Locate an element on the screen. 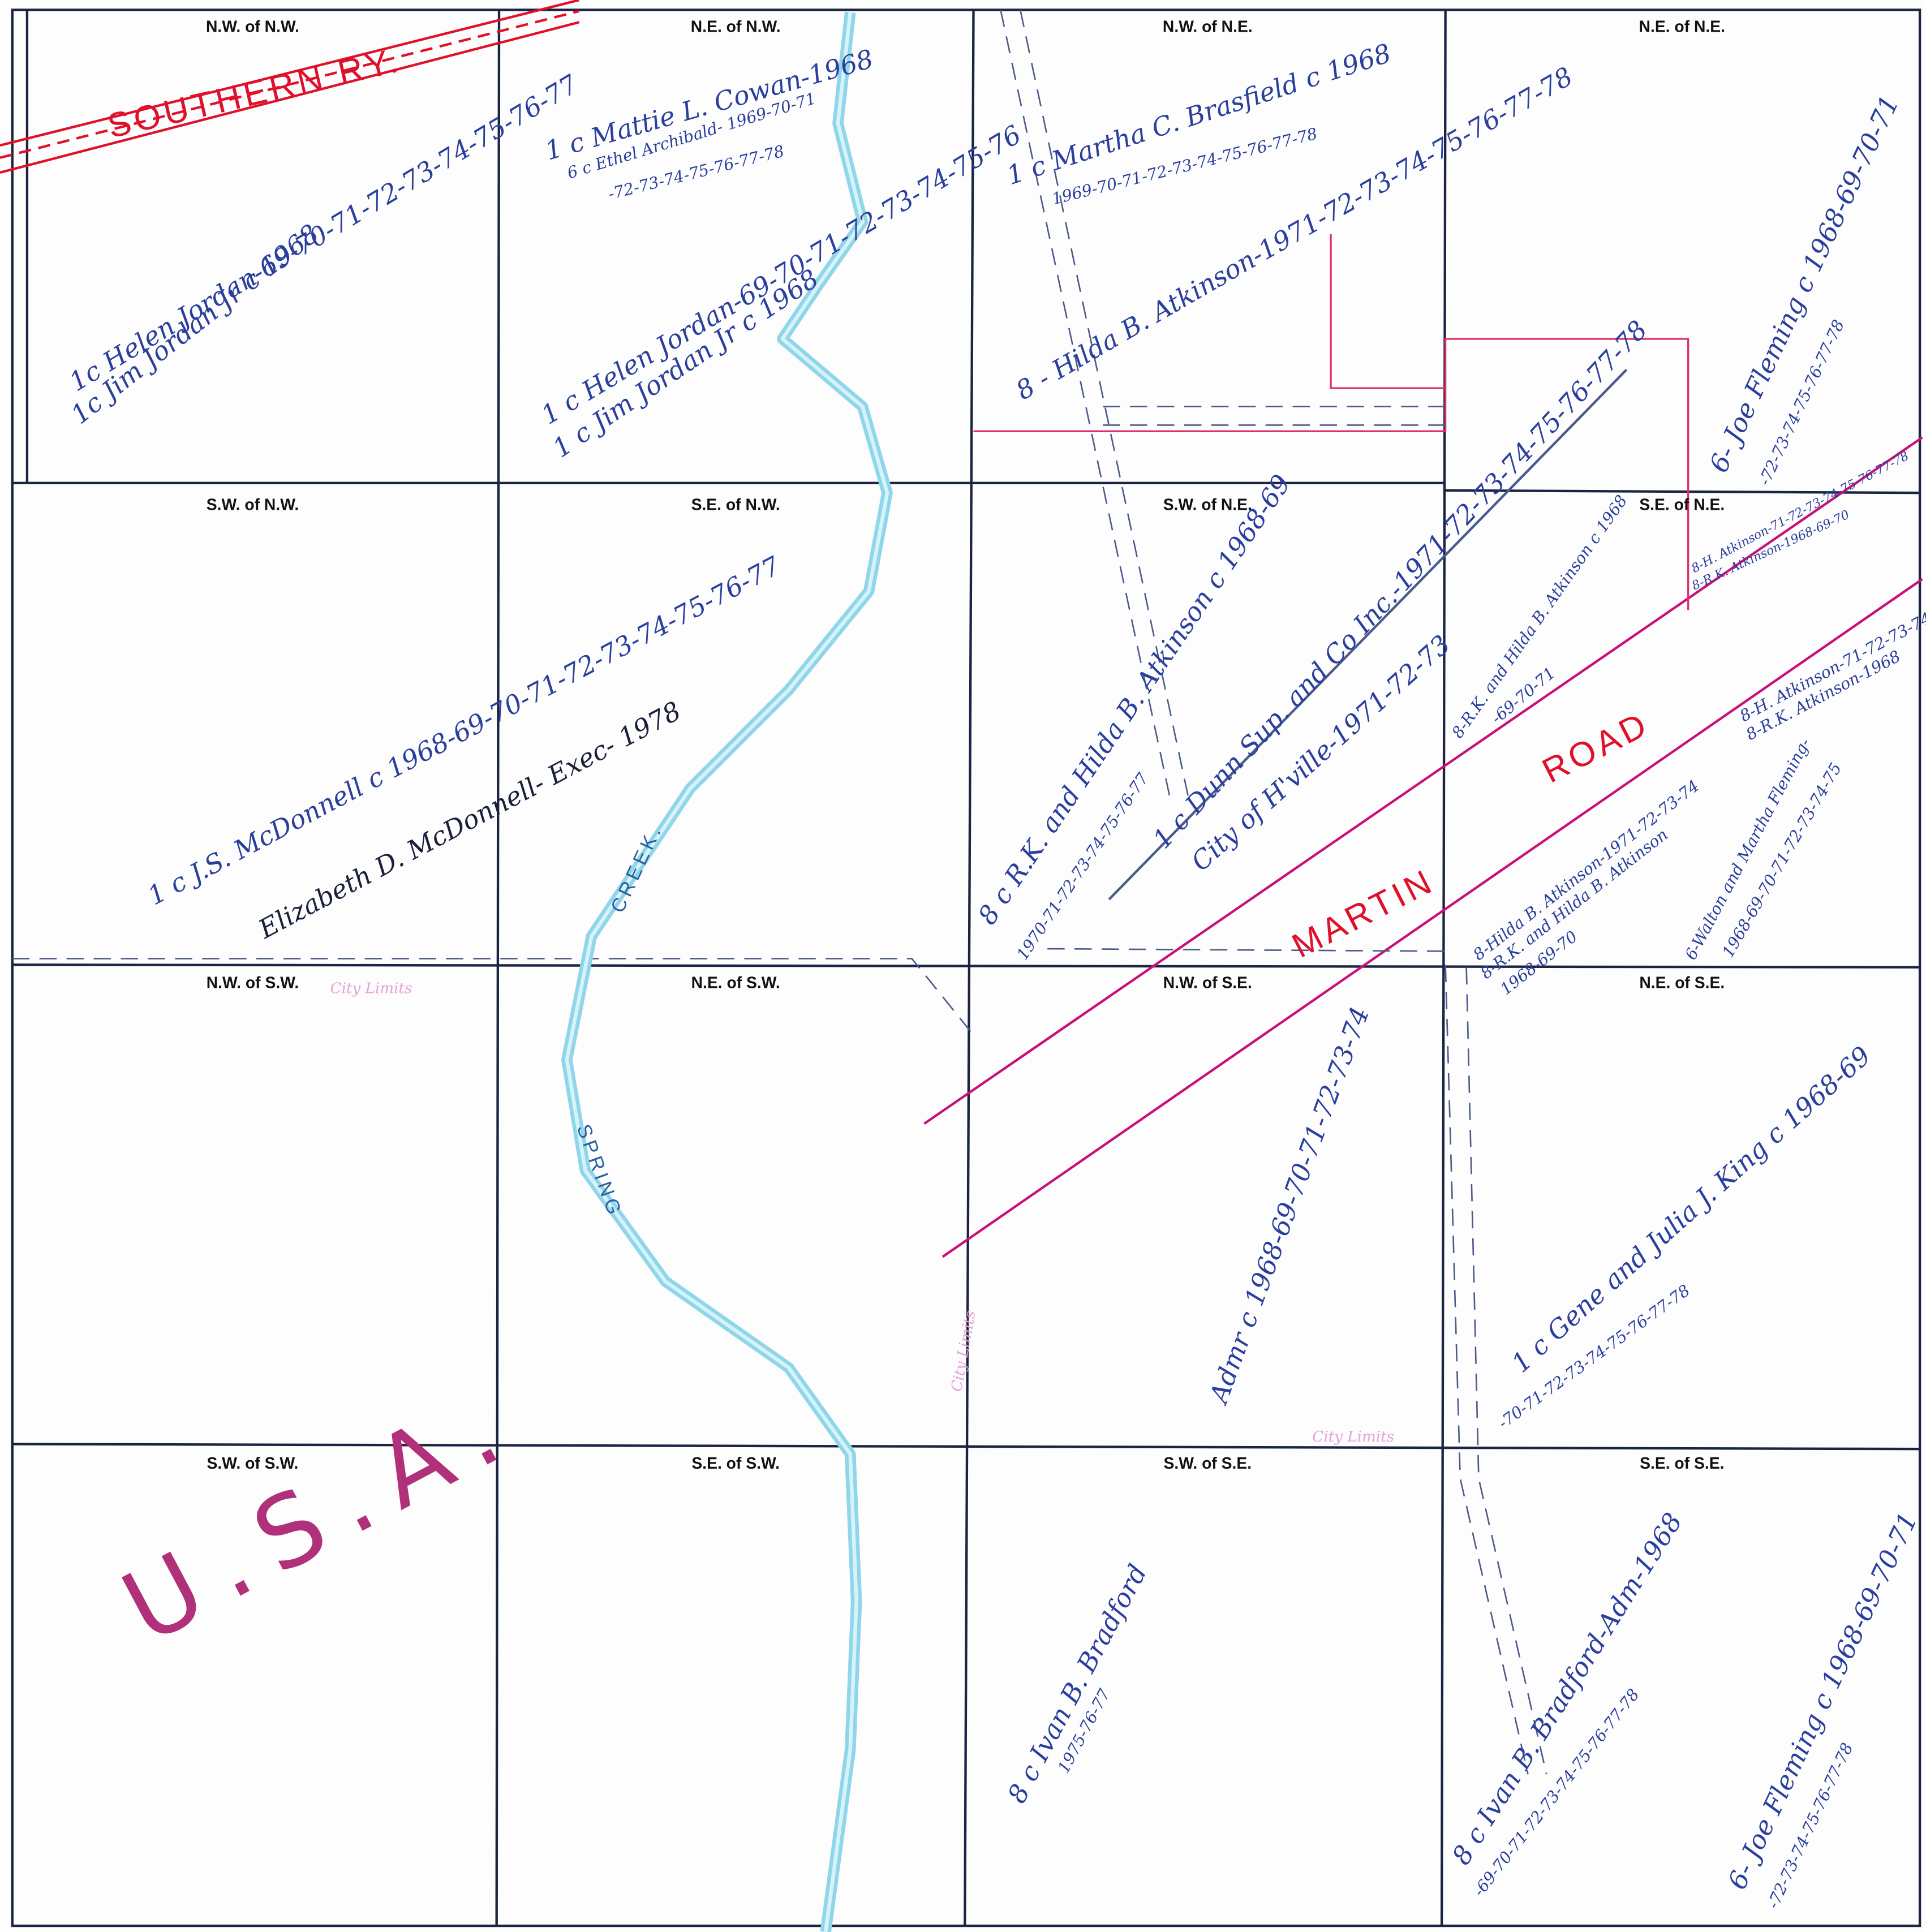  section-label: S.E. of N.W. is located at coordinates (735, 505).